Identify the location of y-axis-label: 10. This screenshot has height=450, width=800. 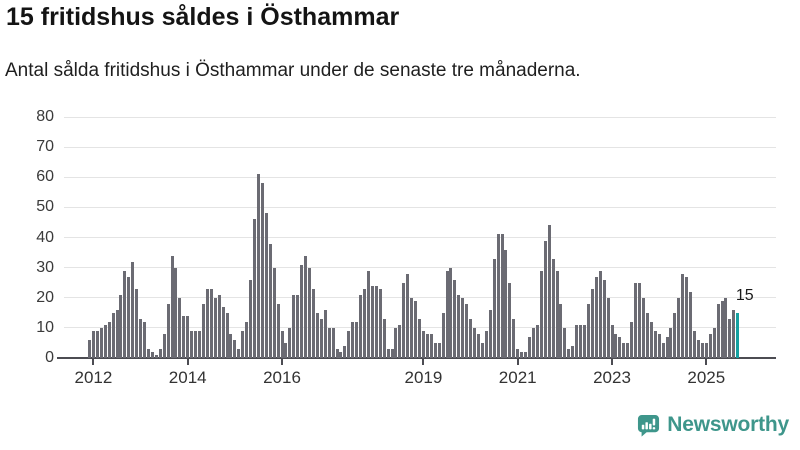
(45, 327).